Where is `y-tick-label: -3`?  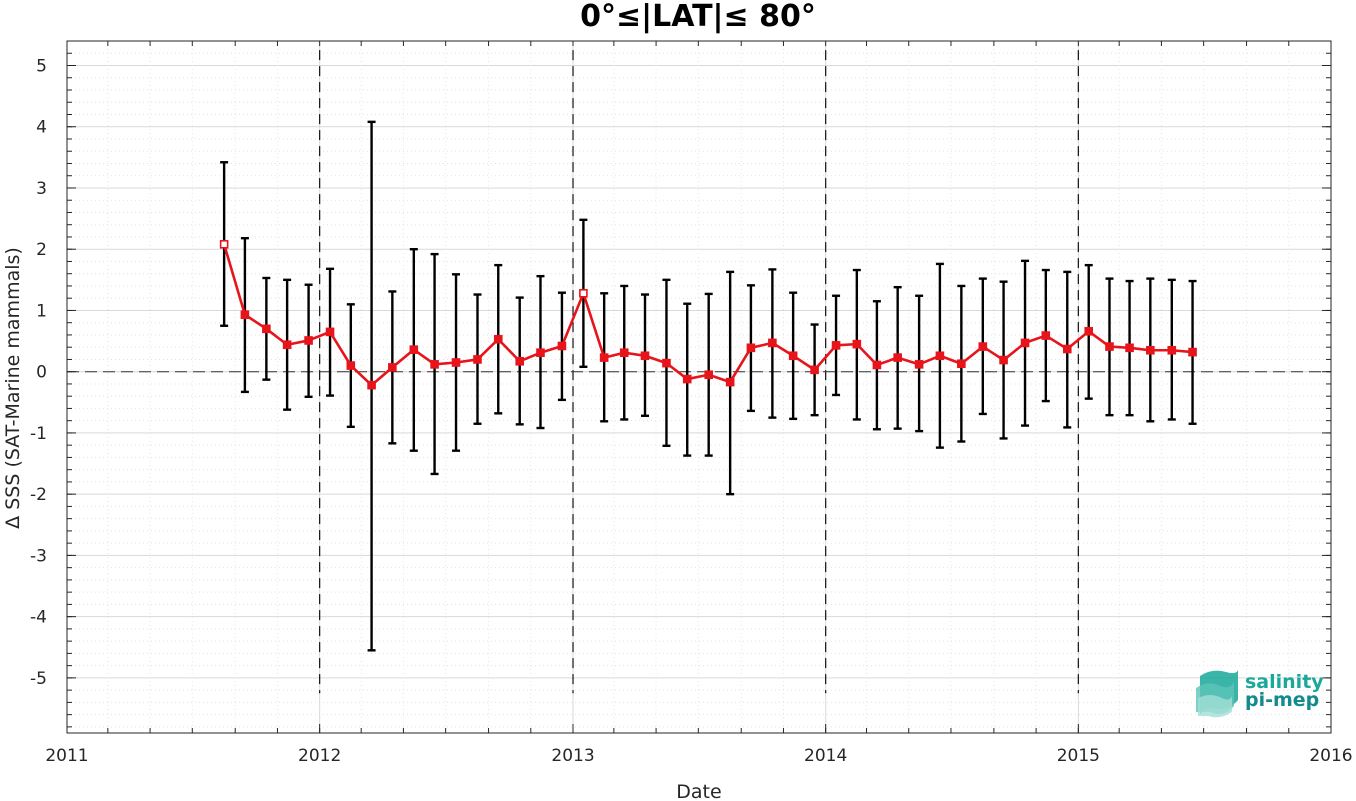 y-tick-label: -3 is located at coordinates (38, 556).